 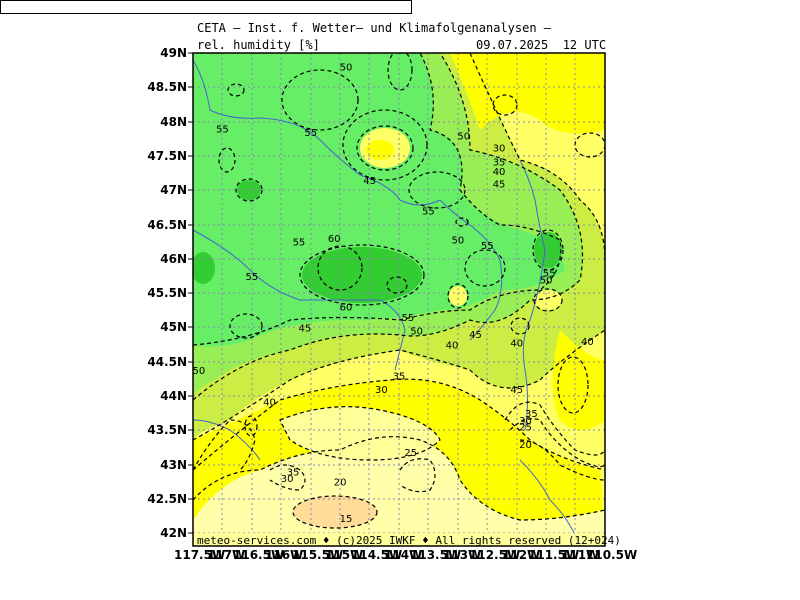 I want to click on lon-label: 117W, so click(x=226, y=555).